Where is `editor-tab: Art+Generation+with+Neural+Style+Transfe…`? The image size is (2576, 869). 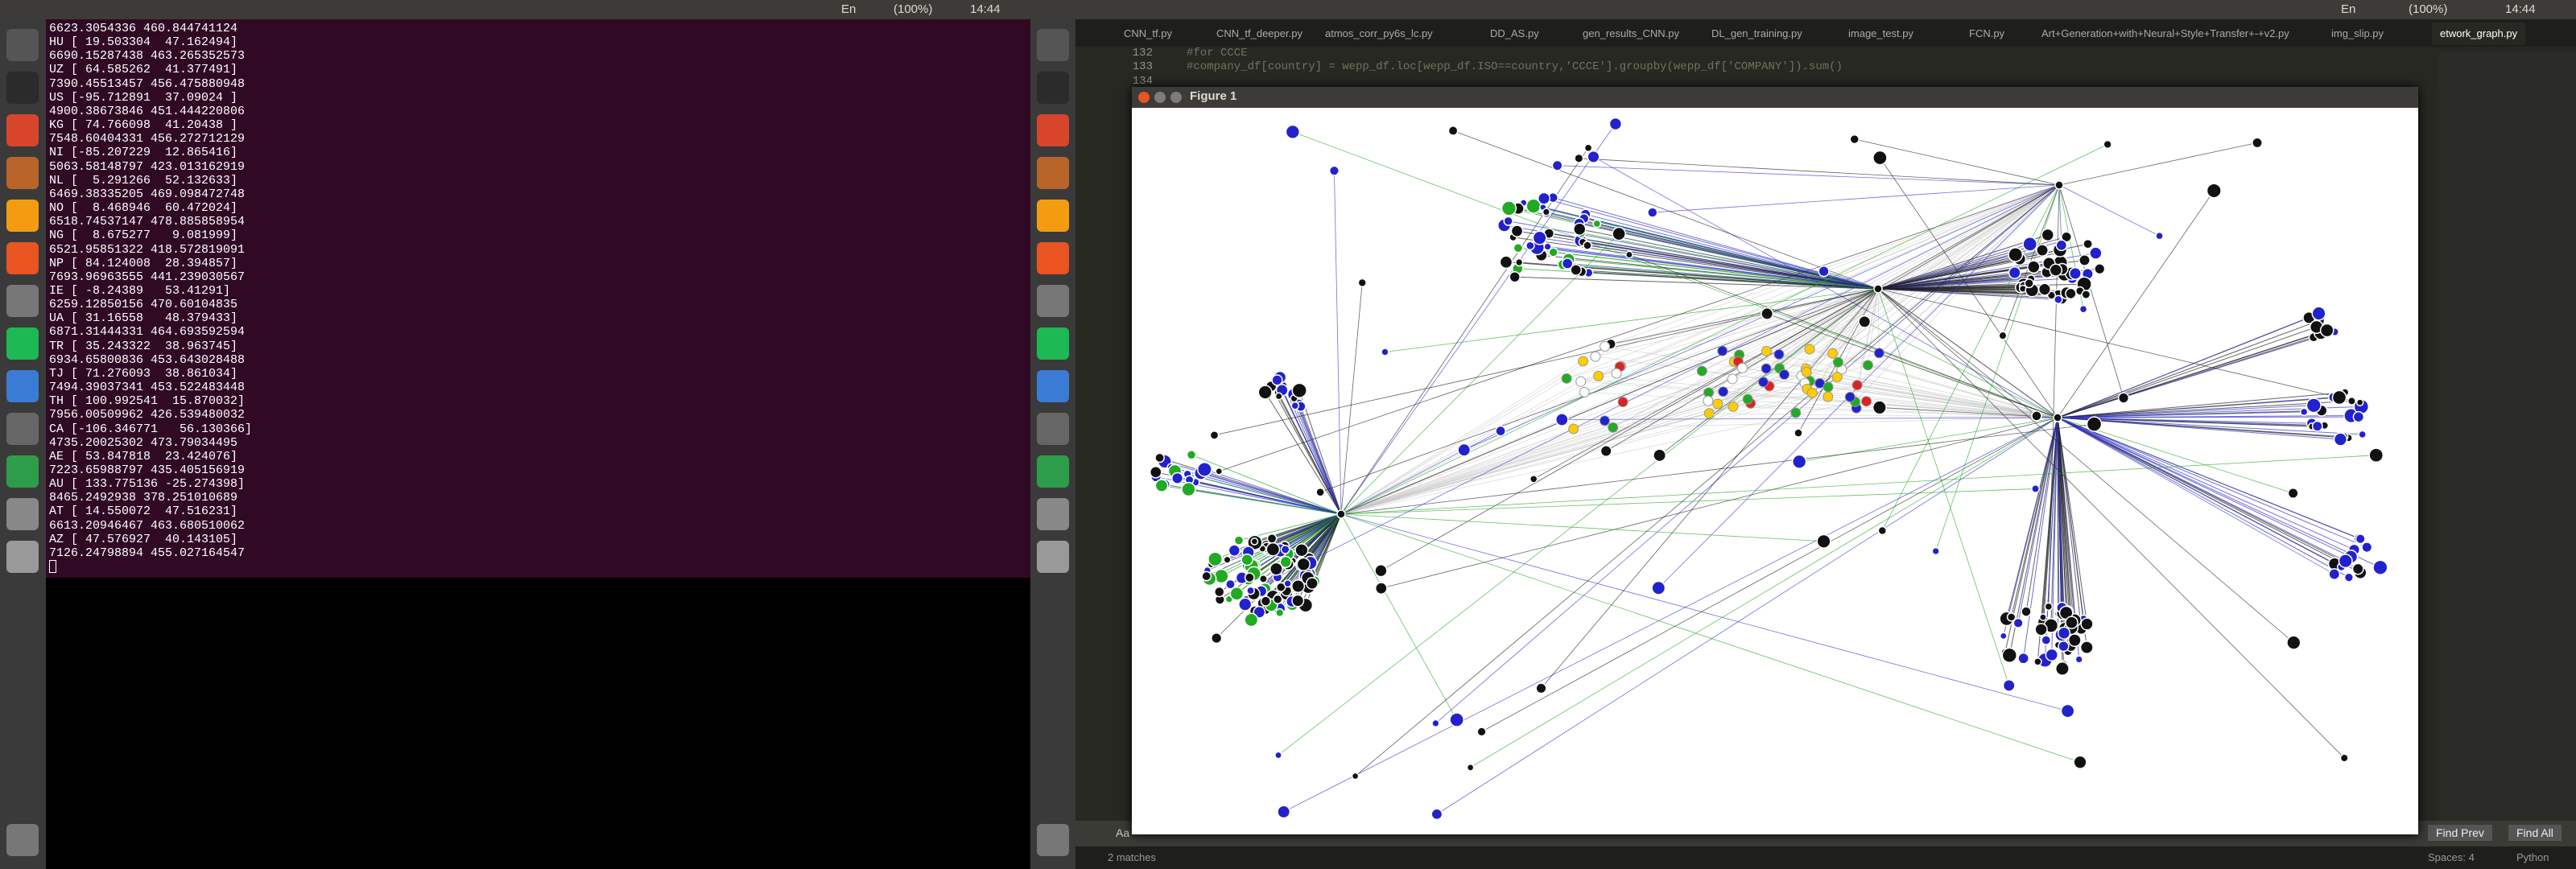 editor-tab: Art+Generation+with+Neural+Style+Transfe… is located at coordinates (2165, 34).